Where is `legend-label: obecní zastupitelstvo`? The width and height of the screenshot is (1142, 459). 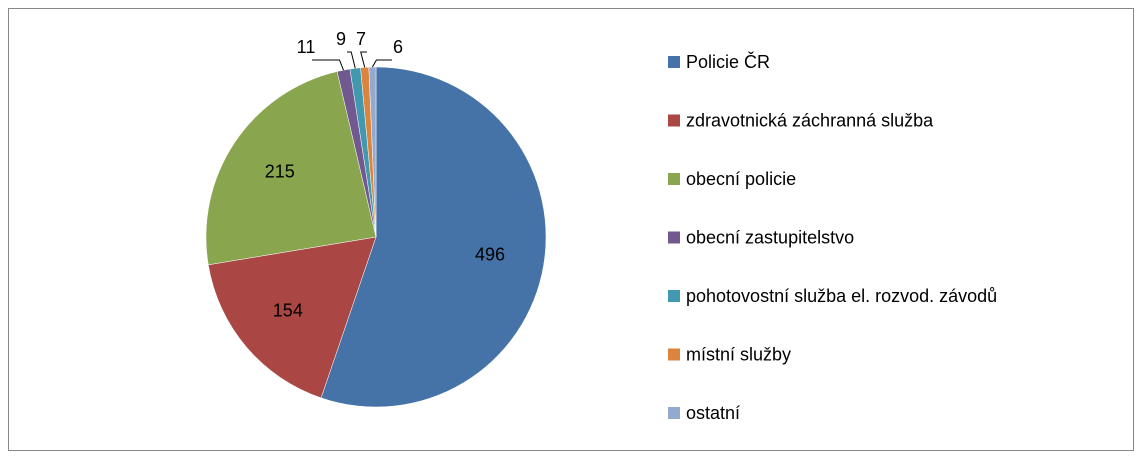
legend-label: obecní zastupitelstvo is located at coordinates (770, 237).